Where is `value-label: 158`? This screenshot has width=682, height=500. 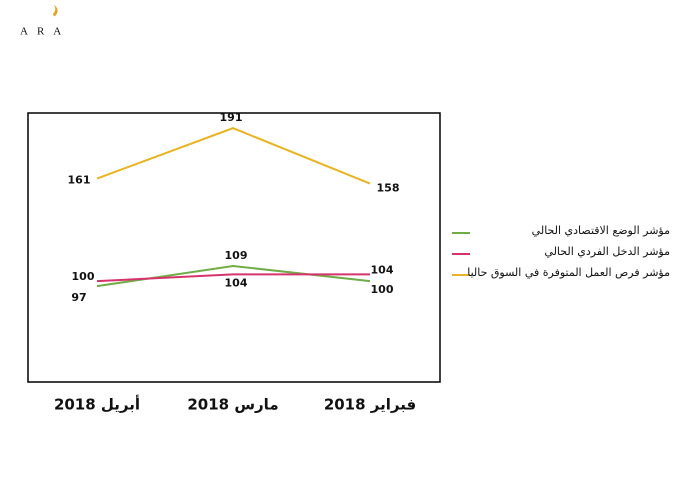
value-label: 158 is located at coordinates (388, 188).